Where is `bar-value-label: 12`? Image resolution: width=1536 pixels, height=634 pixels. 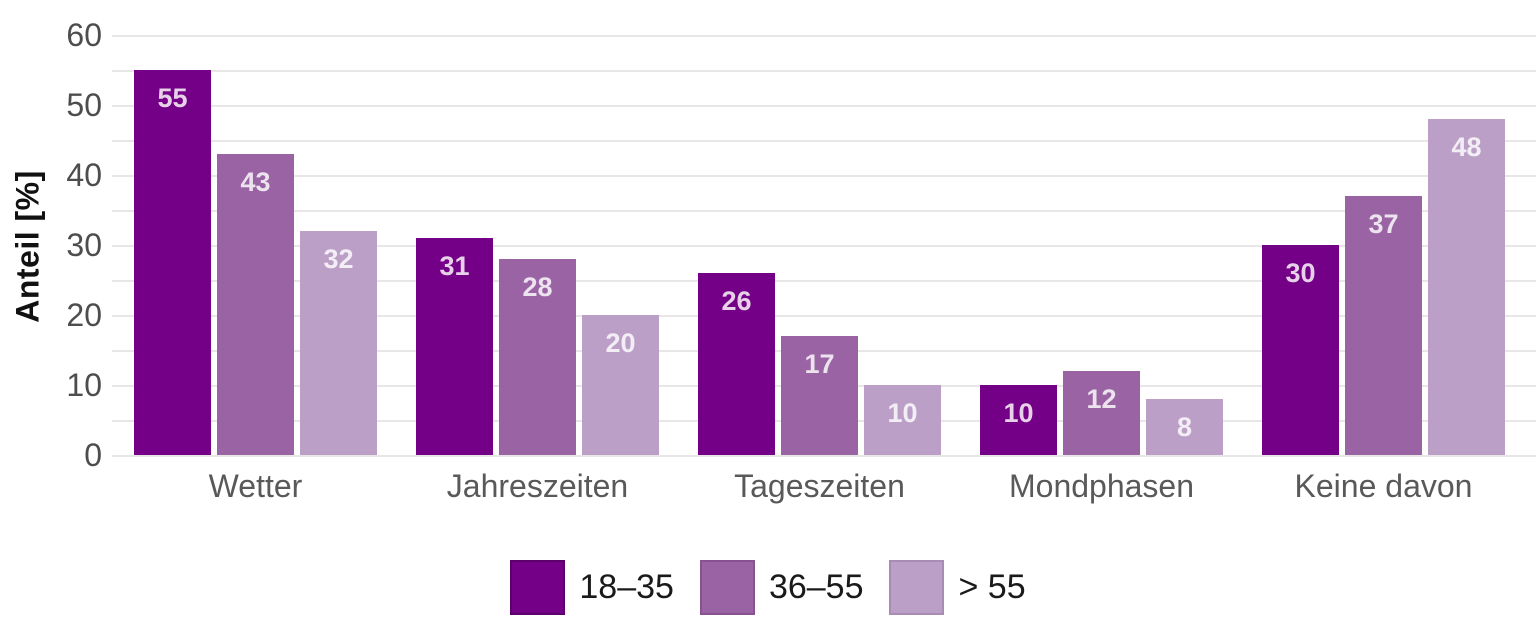 bar-value-label: 12 is located at coordinates (1101, 399).